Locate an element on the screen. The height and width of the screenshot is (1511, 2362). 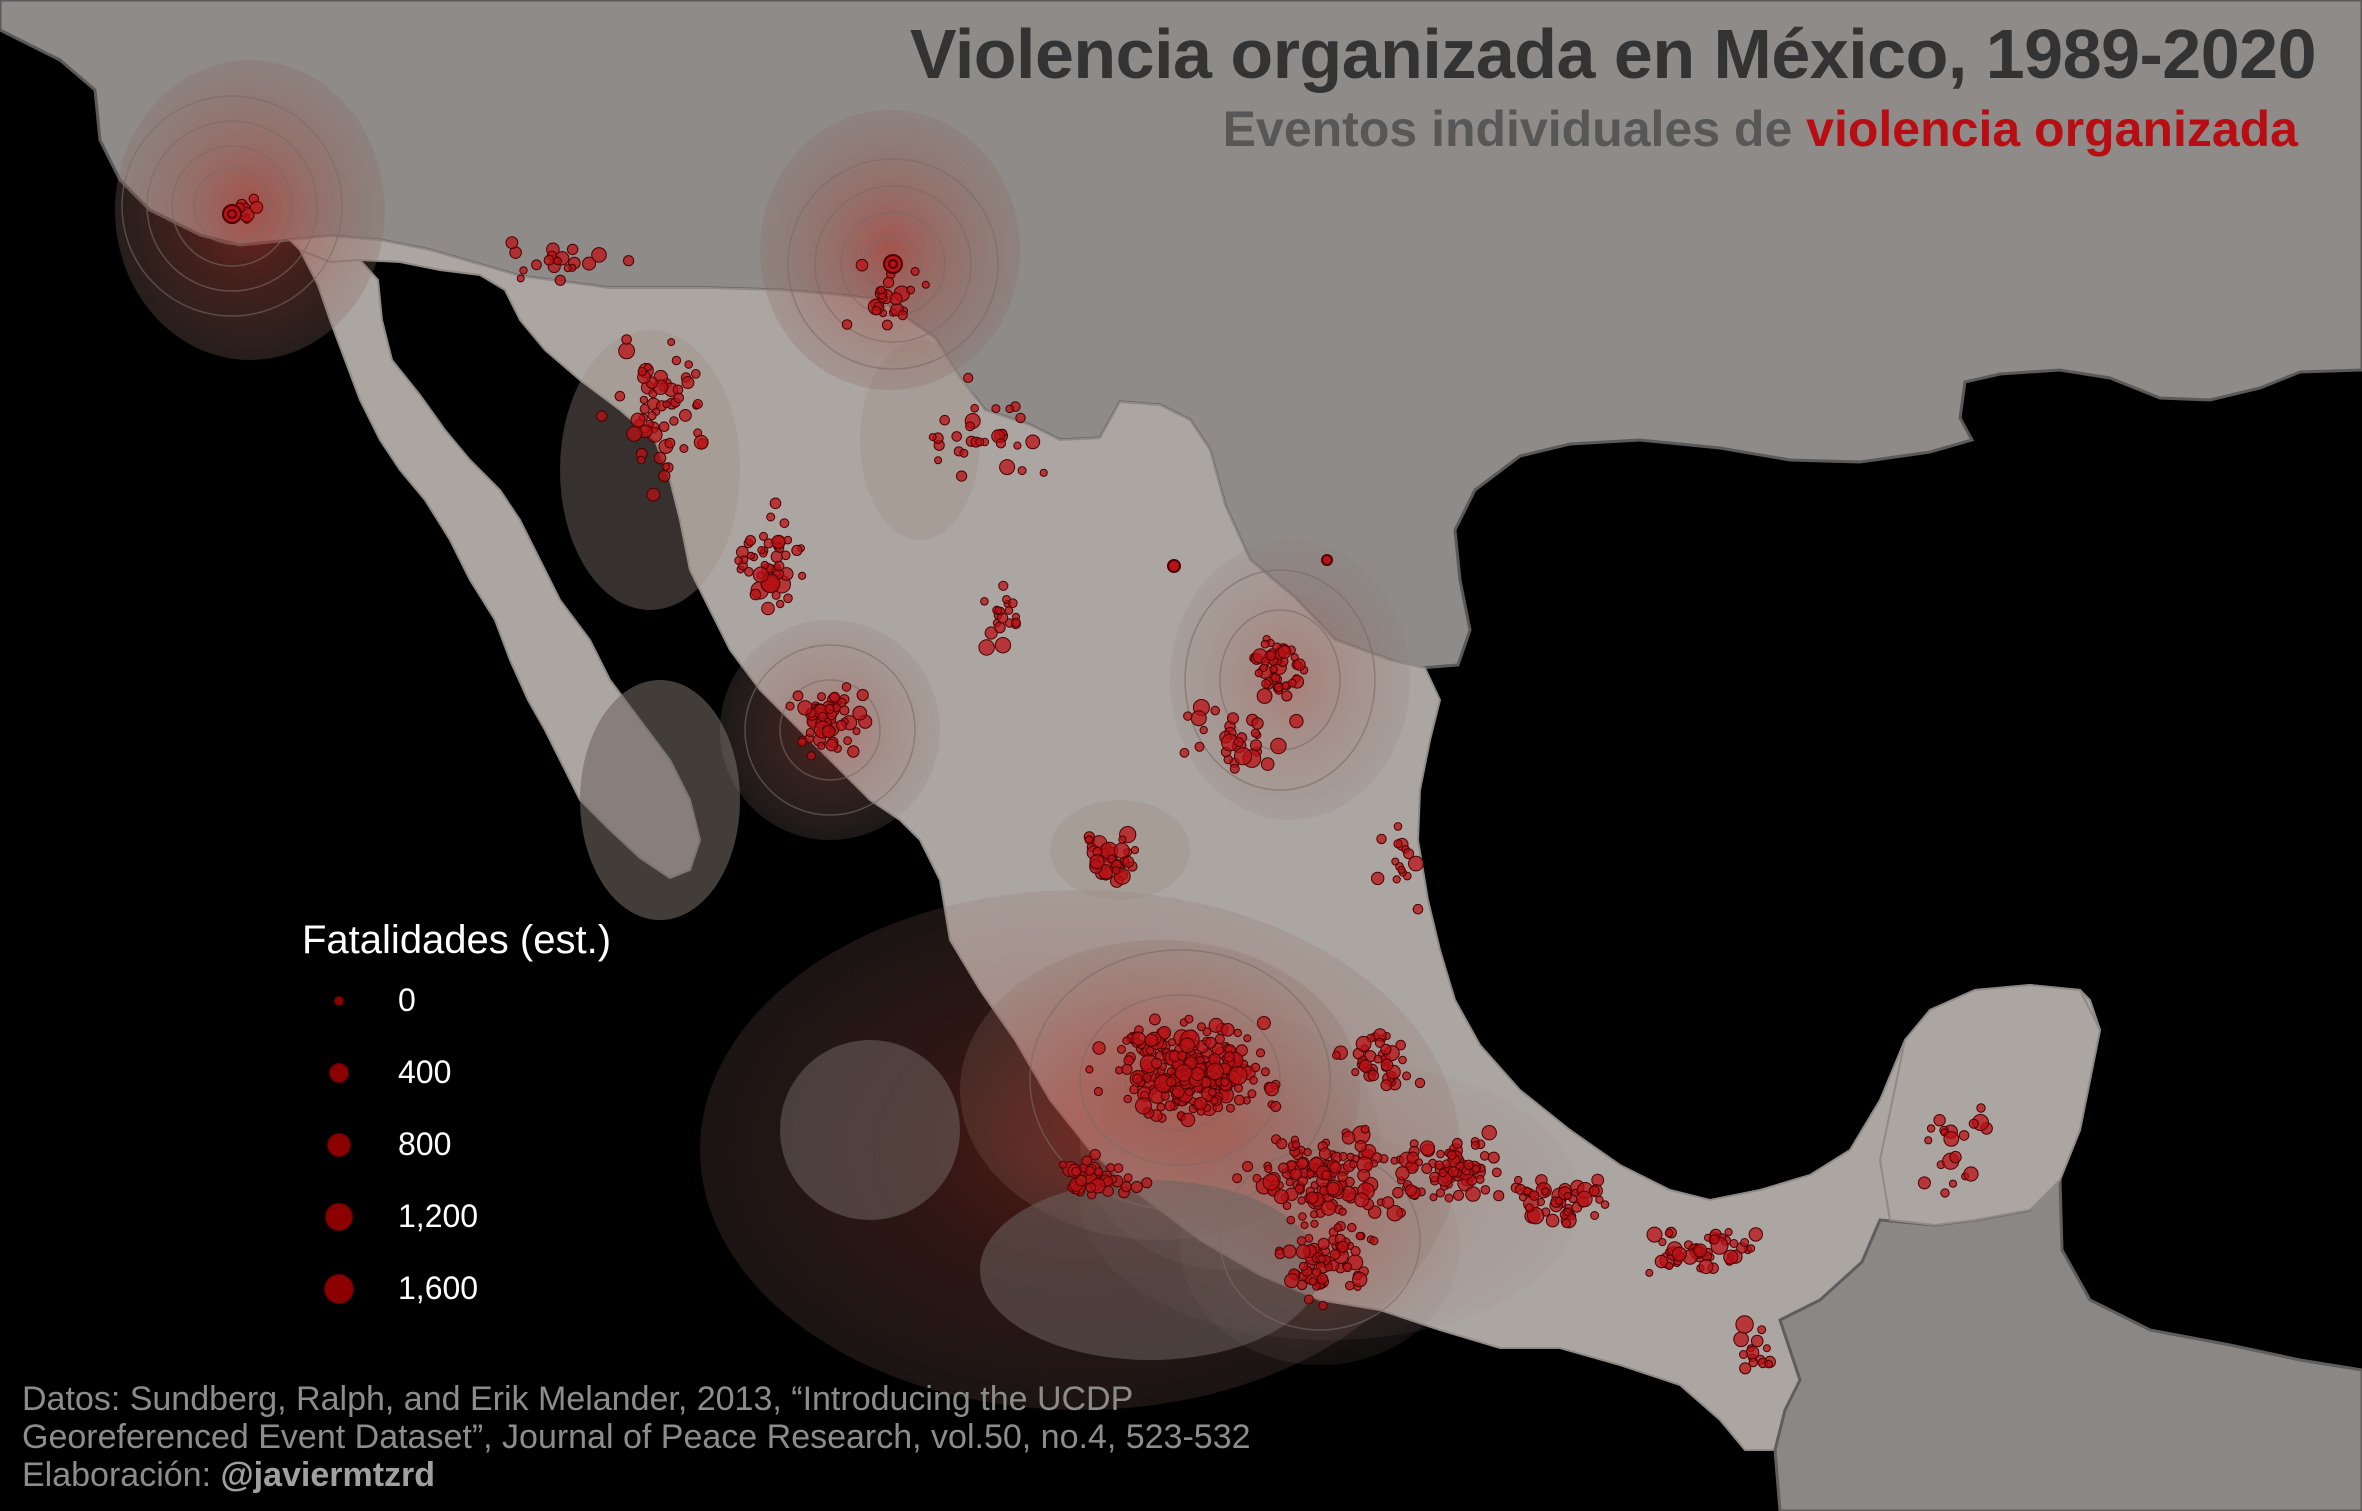
legend-label-400: 400 is located at coordinates (425, 1072).